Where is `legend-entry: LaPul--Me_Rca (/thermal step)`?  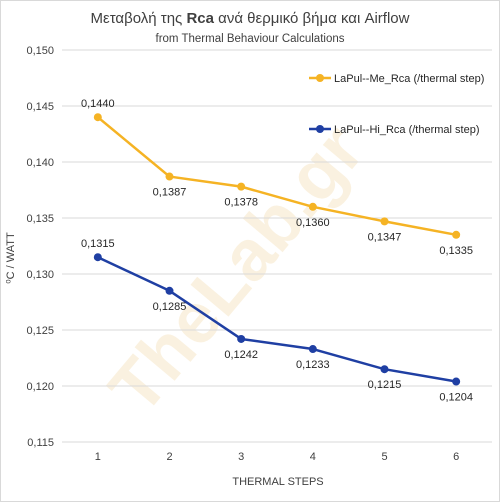
legend-entry: LaPul--Me_Rca (/thermal step) is located at coordinates (409, 79).